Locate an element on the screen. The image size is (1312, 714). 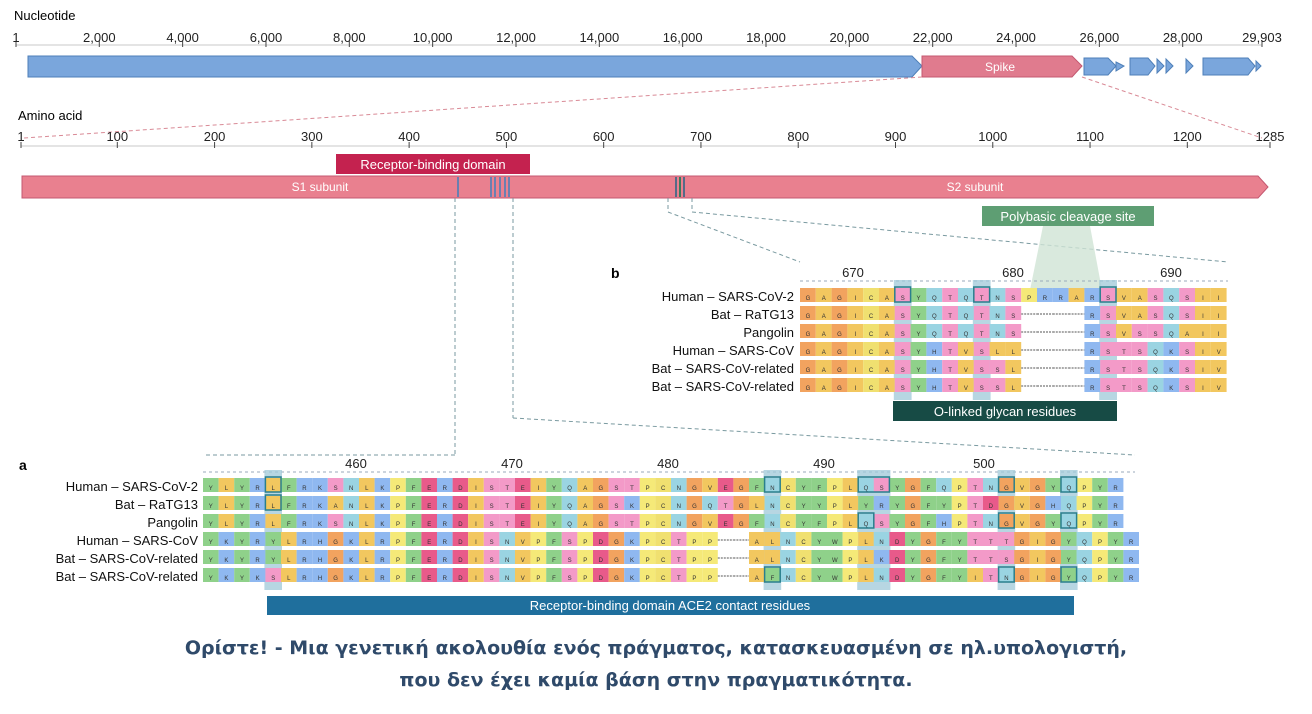
residue-letter: F is located at coordinates (289, 489).